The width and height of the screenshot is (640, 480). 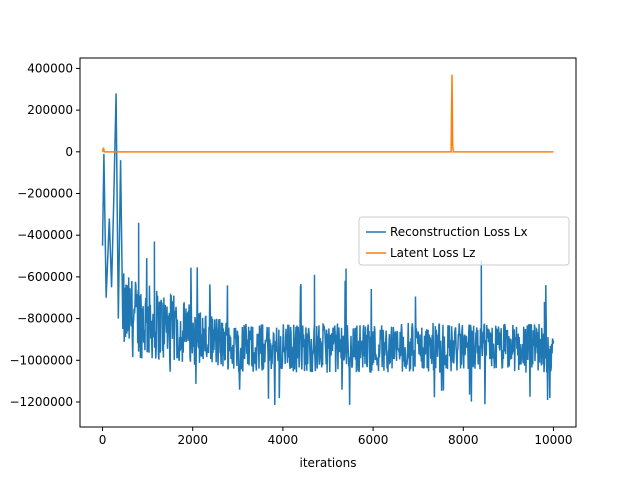 I want to click on x-tick-label: 10000, so click(x=553, y=440).